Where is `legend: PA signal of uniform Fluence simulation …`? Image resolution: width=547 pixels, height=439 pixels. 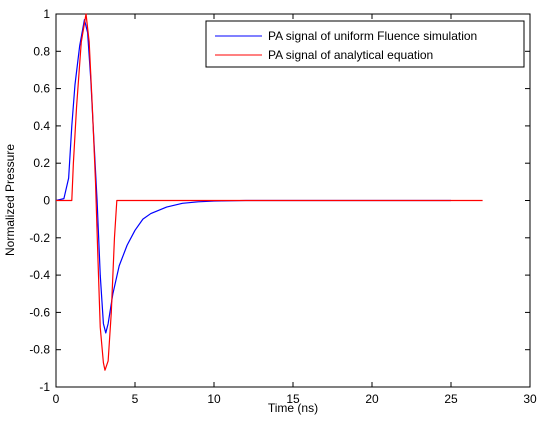
legend: PA signal of uniform Fluence simulation … is located at coordinates (365, 44).